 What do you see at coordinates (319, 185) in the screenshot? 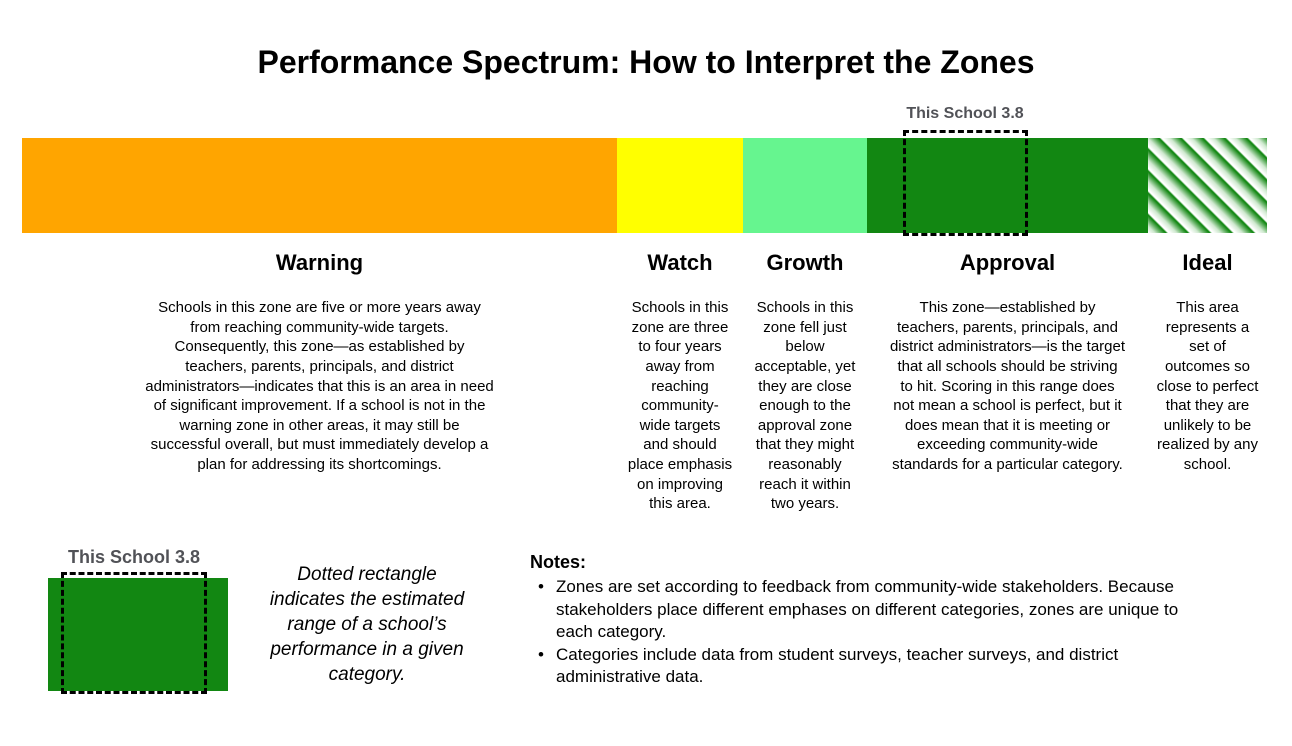
I see `zone-swatch-warning` at bounding box center [319, 185].